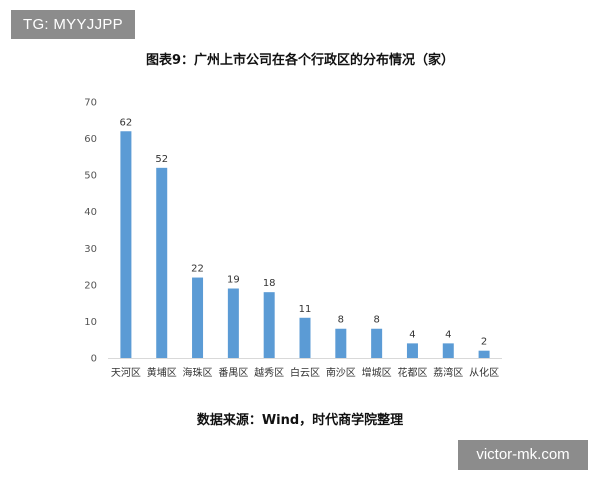  What do you see at coordinates (162, 372) in the screenshot?
I see `category-label: 黄埔区` at bounding box center [162, 372].